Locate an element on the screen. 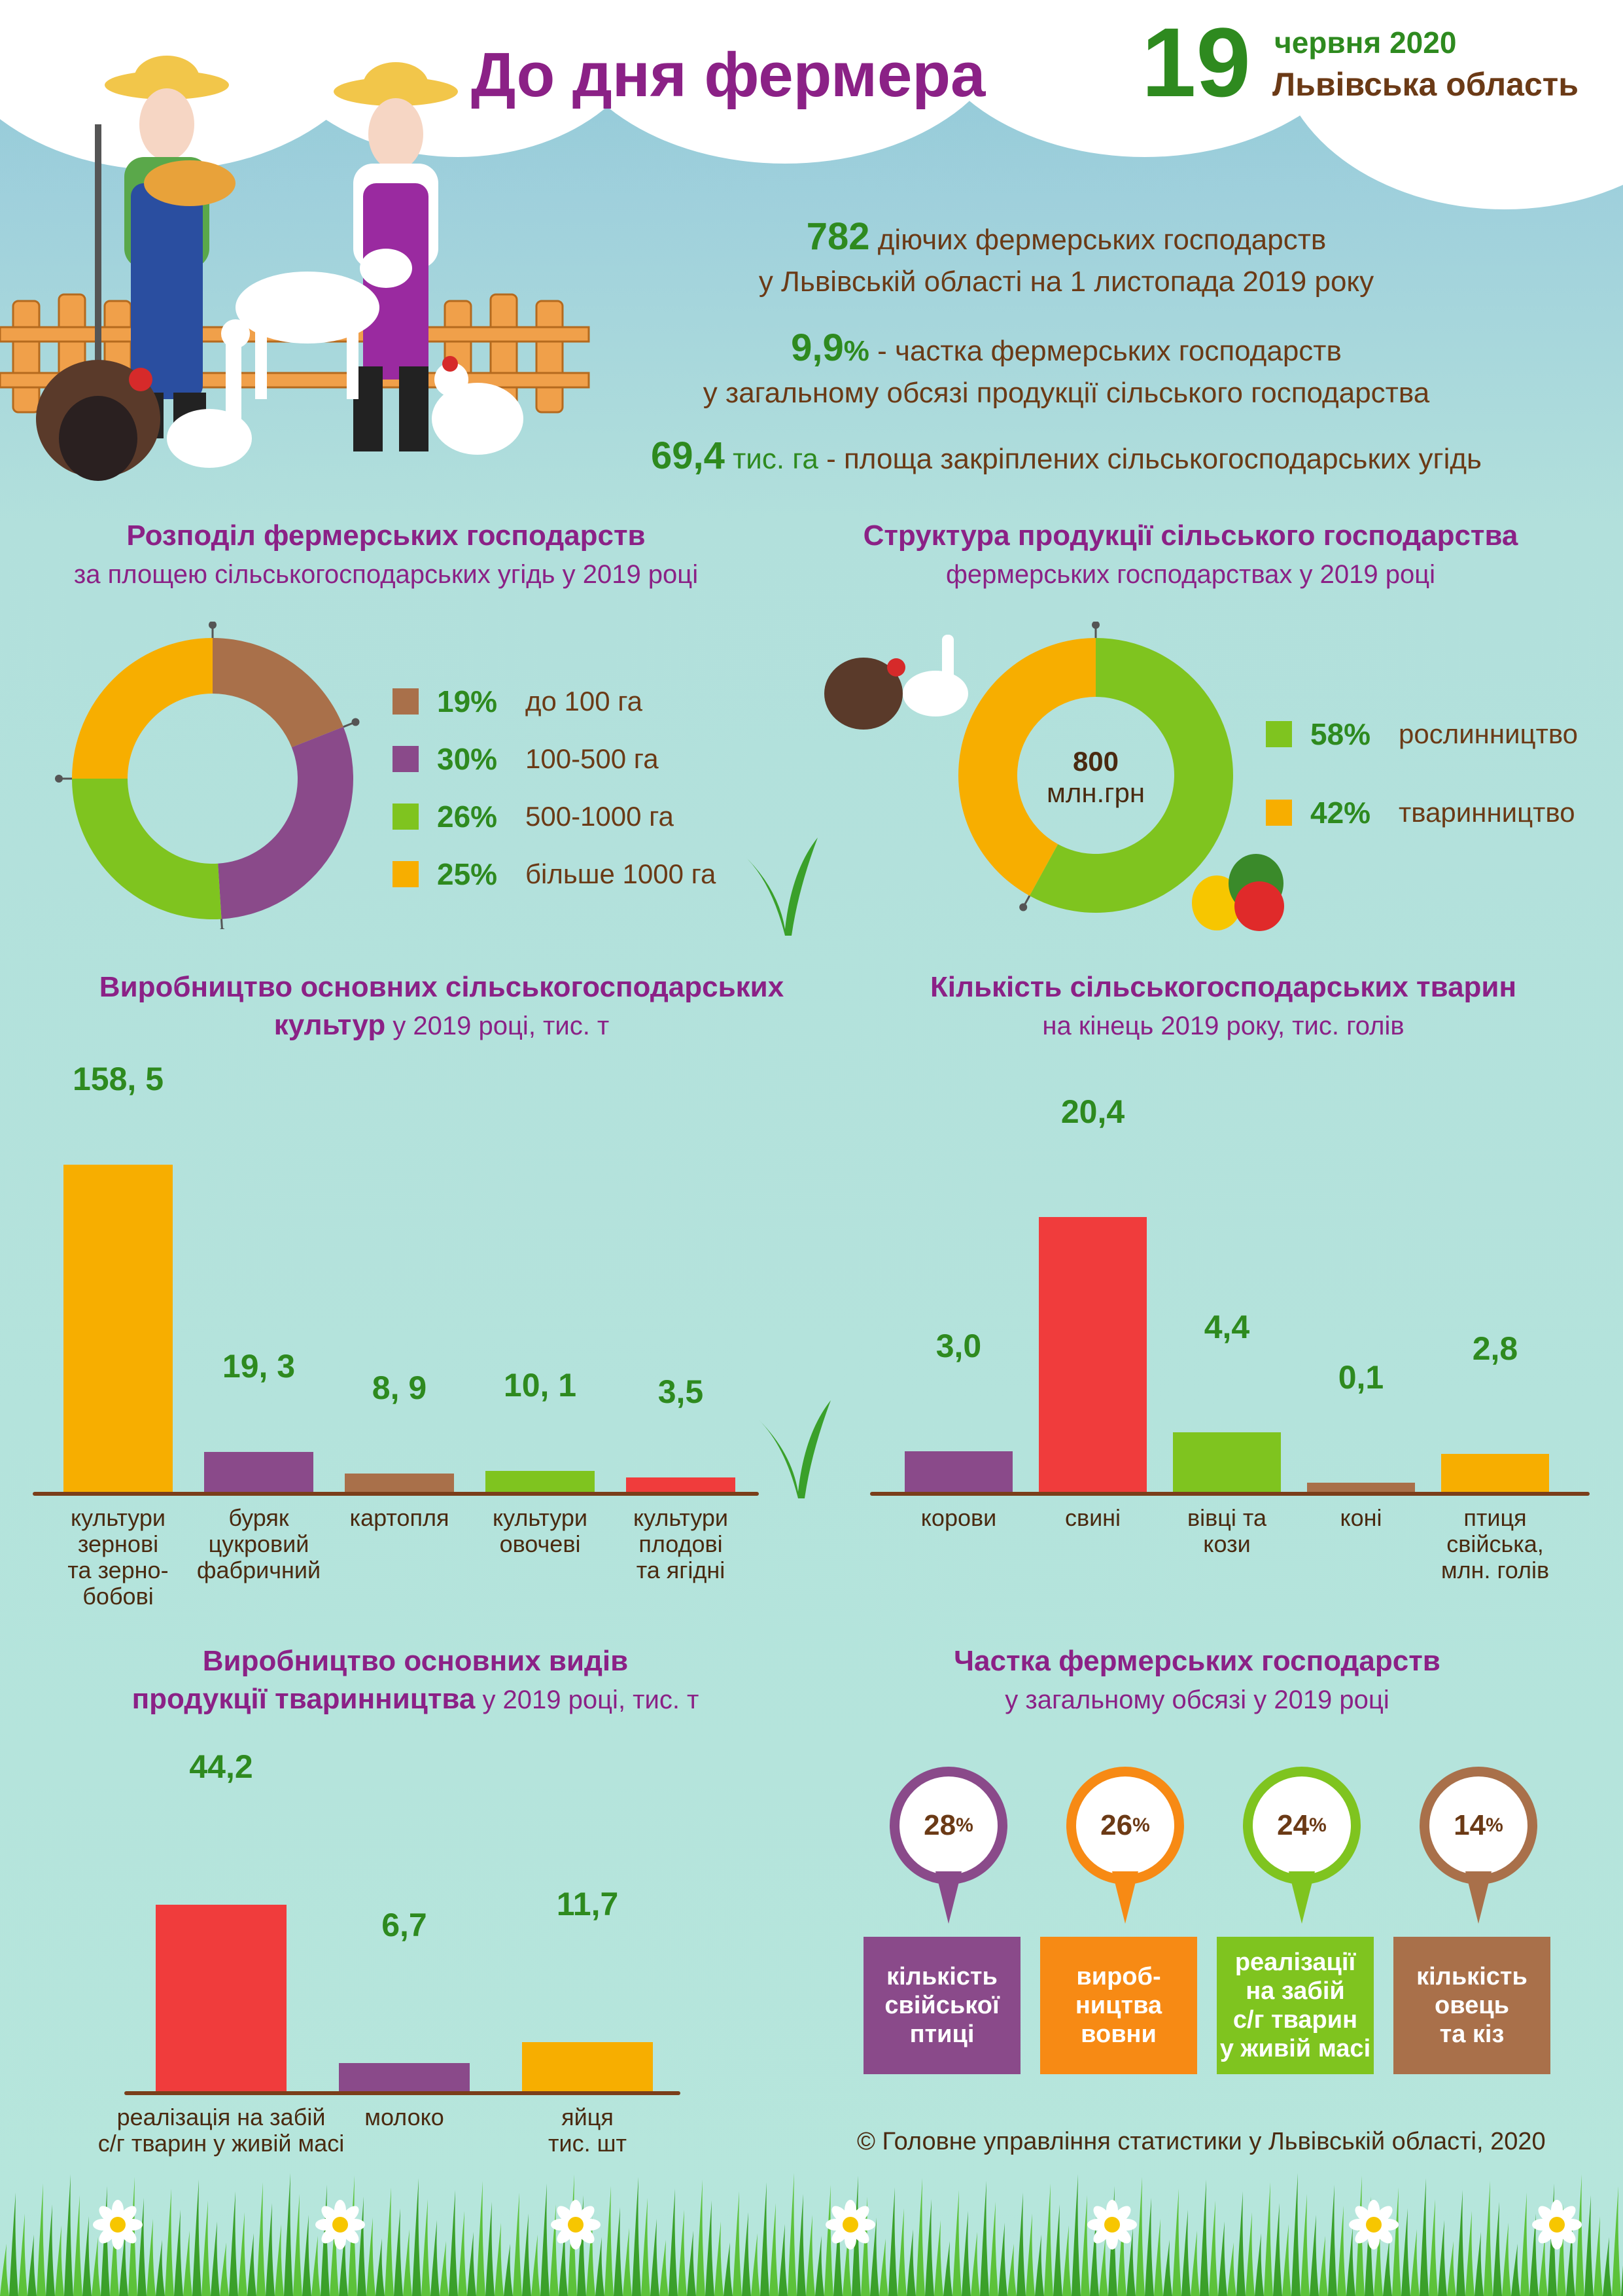 This screenshot has height=2296, width=1623. legend-swatch is located at coordinates (1279, 813).